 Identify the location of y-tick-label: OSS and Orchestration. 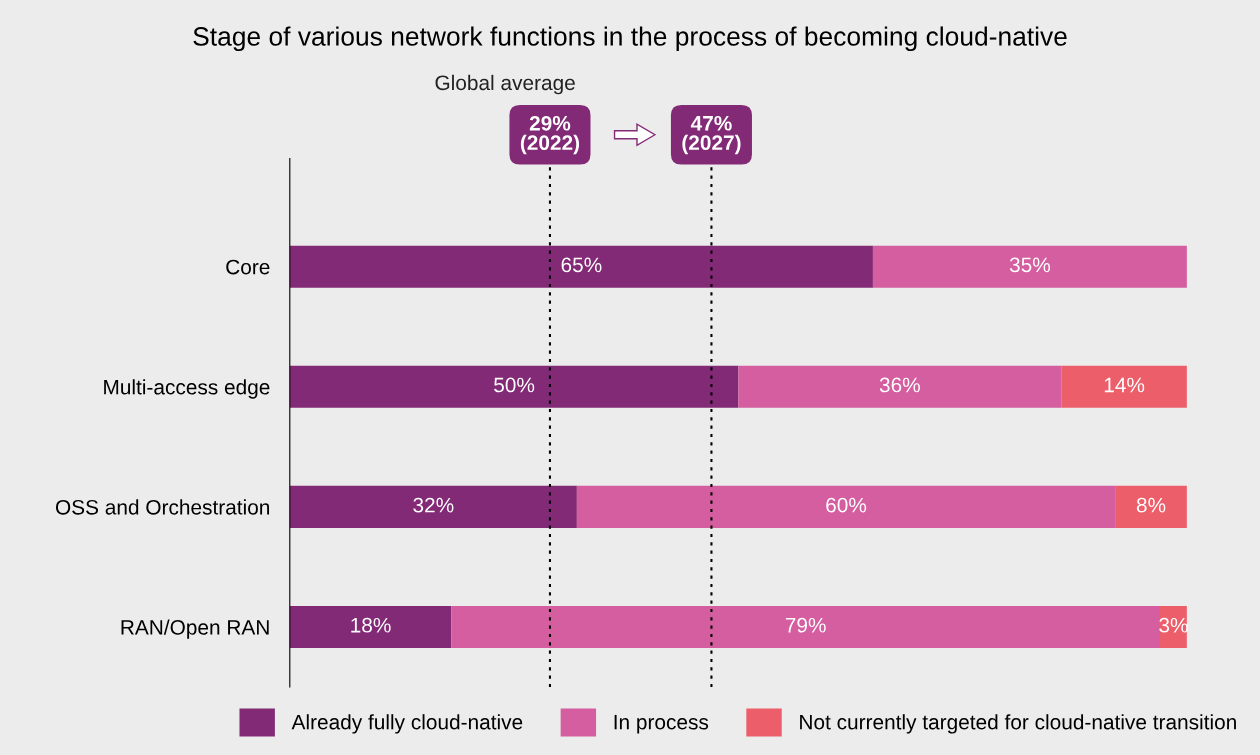
(162, 507).